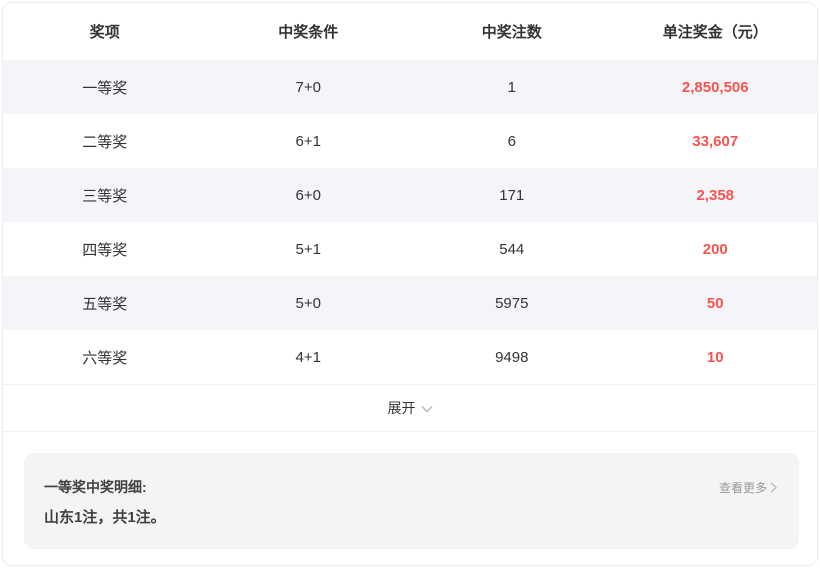 This screenshot has height=570, width=820. What do you see at coordinates (715, 141) in the screenshot?
I see `prize-amount-cell: 33,607` at bounding box center [715, 141].